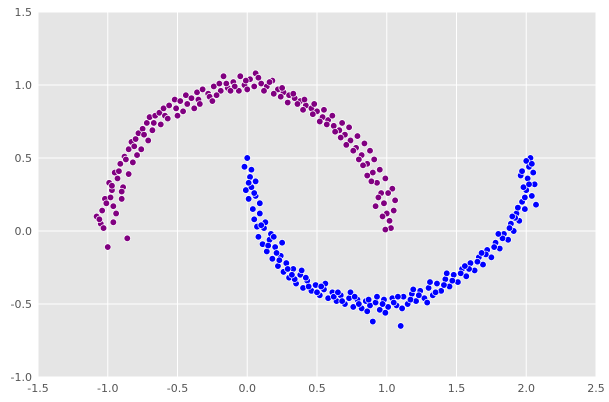 This screenshot has width=609, height=402. I want to click on x-tick-label: 2.0, so click(527, 388).